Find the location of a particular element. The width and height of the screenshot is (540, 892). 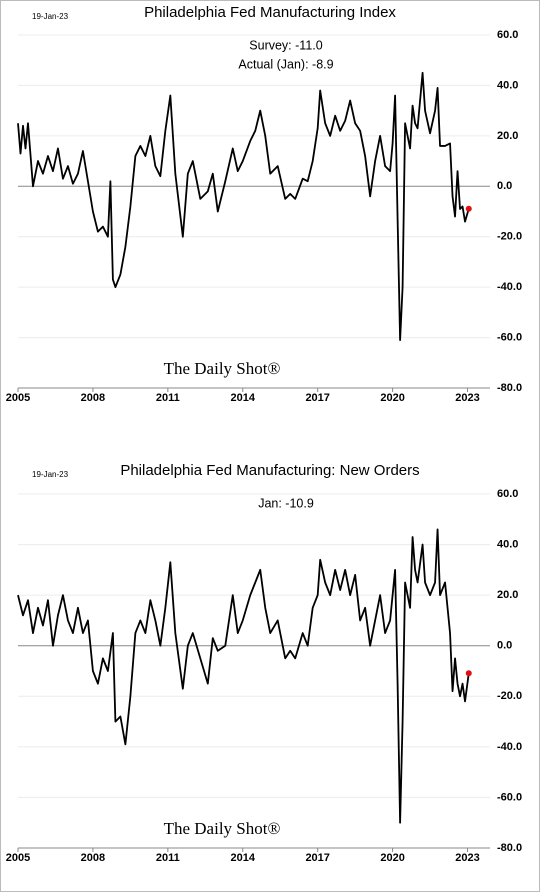

annotation: Actual (Jan): -8.9 is located at coordinates (285, 64).